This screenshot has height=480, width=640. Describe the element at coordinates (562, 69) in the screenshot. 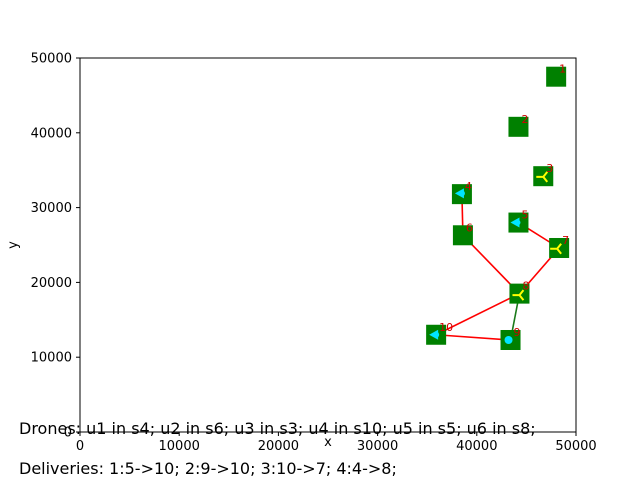

I see `station-label: 1` at that location.